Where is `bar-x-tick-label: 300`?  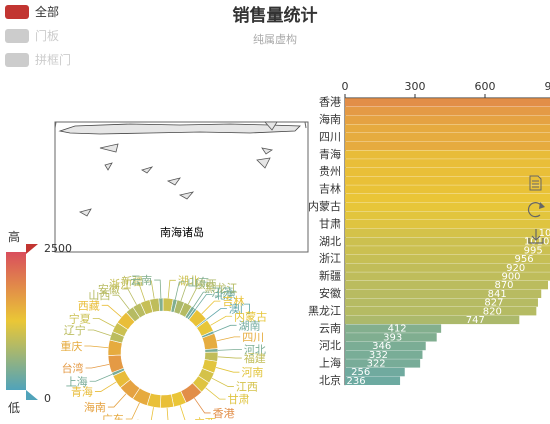 bar-x-tick-label: 300 is located at coordinates (415, 86).